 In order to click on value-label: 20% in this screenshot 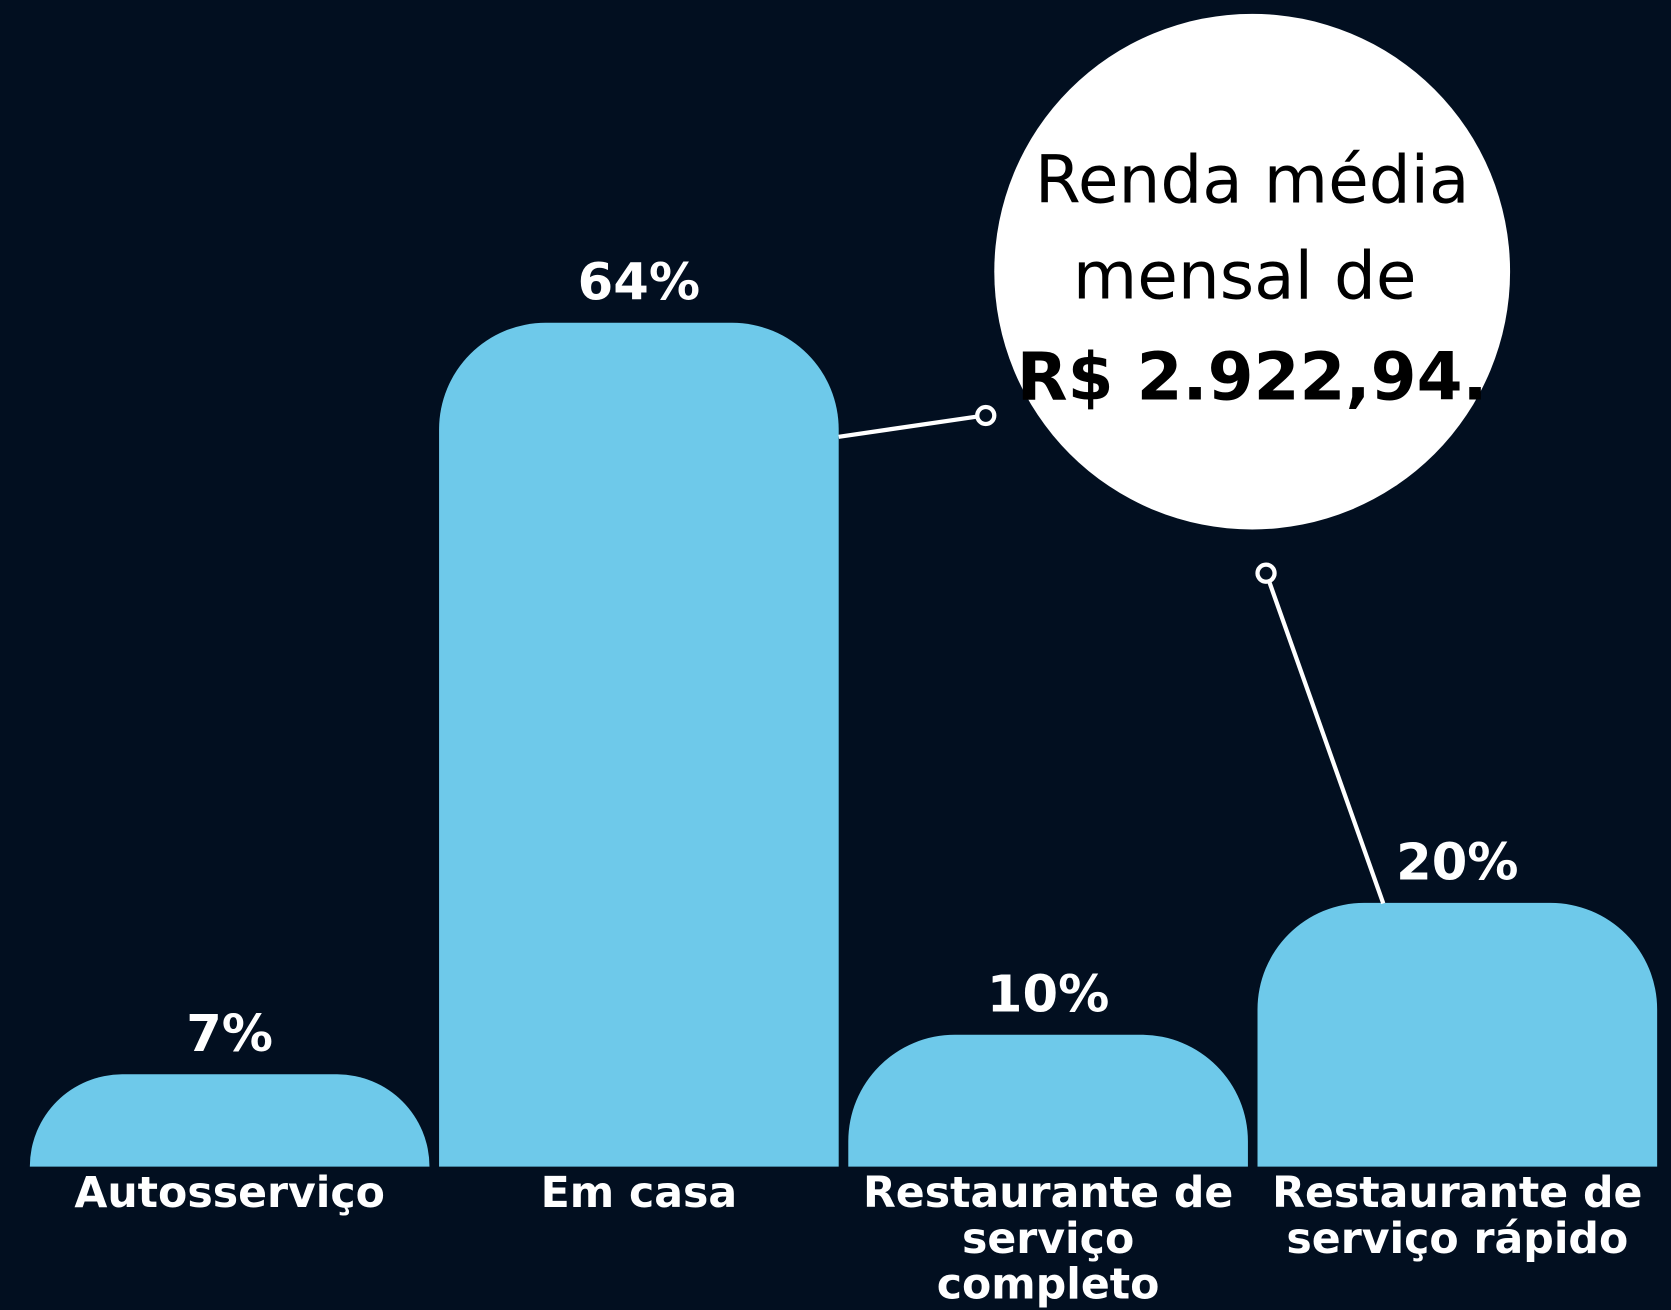, I will do `click(1457, 862)`.